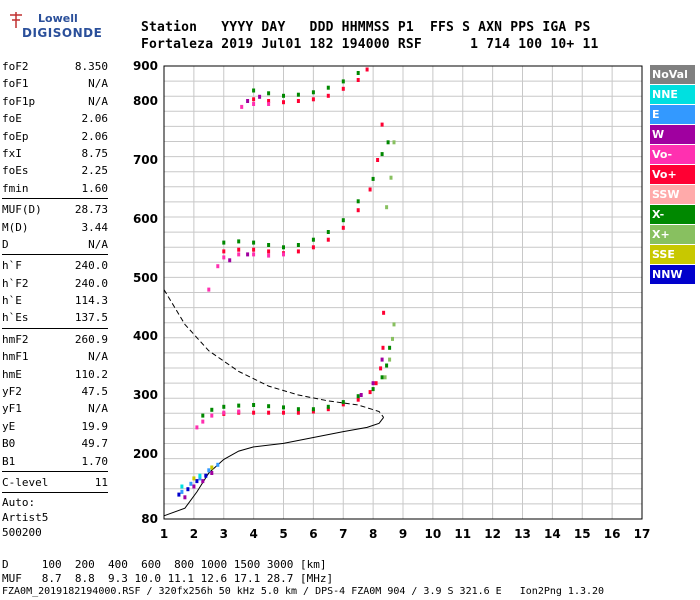 This screenshot has height=600, width=700. What do you see at coordinates (16, 20) in the screenshot?
I see `antenna-icon` at bounding box center [16, 20].